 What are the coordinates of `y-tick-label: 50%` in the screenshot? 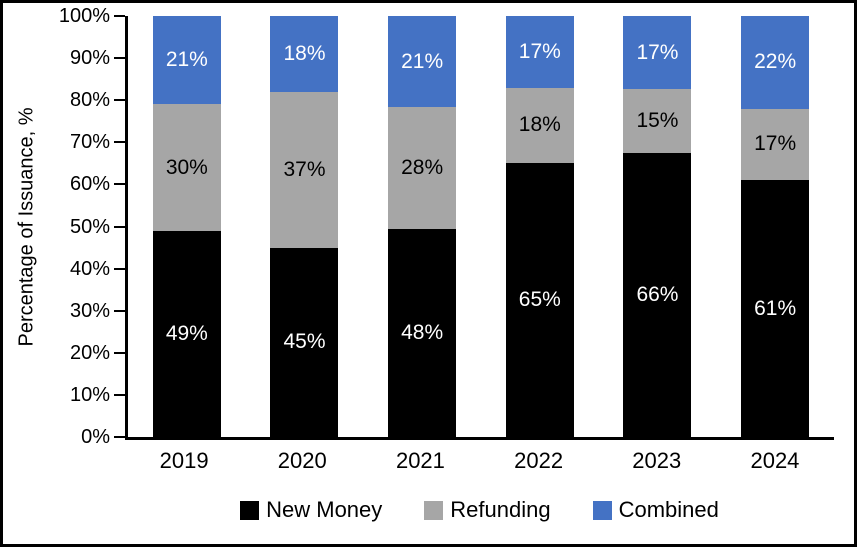 It's located at (89, 226).